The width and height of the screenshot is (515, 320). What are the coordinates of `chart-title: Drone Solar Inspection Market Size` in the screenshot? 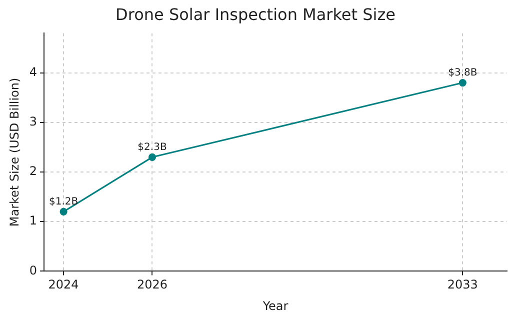 It's located at (256, 14).